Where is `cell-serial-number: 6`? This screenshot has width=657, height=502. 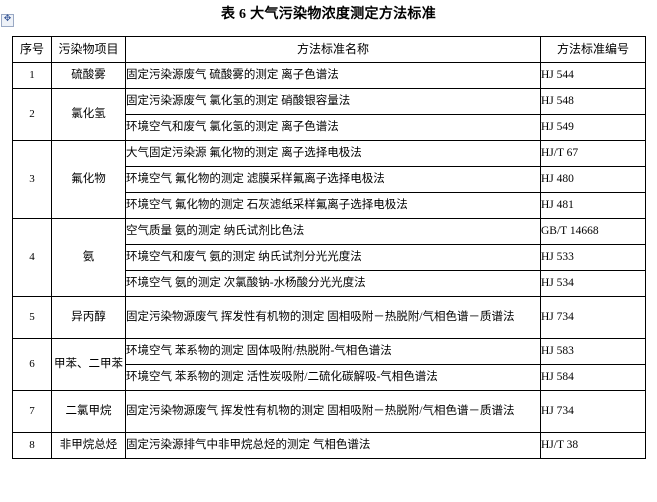 cell-serial-number: 6 is located at coordinates (32, 364).